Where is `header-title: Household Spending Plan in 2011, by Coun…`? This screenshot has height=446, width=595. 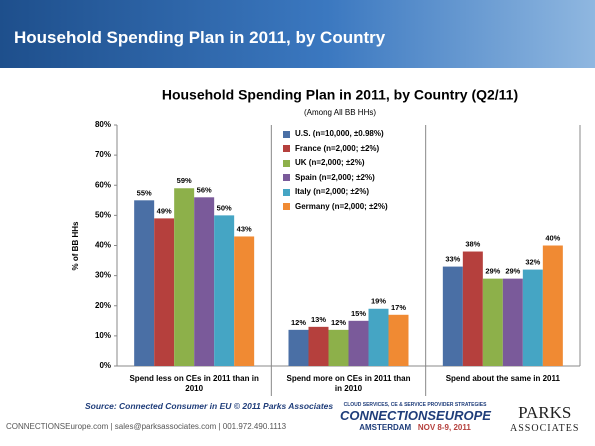 header-title: Household Spending Plan in 2011, by Coun… is located at coordinates (200, 37).